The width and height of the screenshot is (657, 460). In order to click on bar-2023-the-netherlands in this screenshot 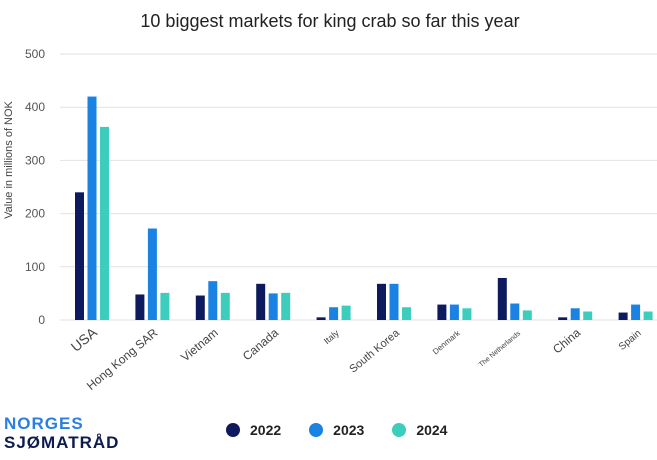, I will do `click(515, 311)`.